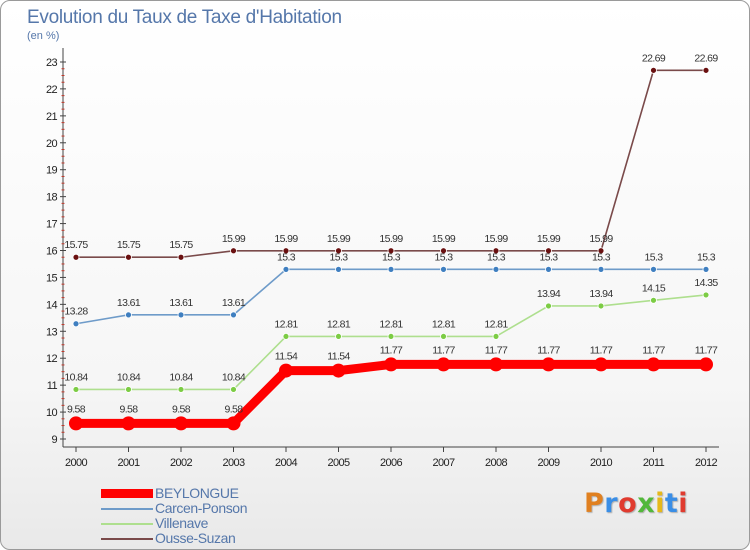  What do you see at coordinates (601, 463) in the screenshot?
I see `x-tick-label: 2010` at bounding box center [601, 463].